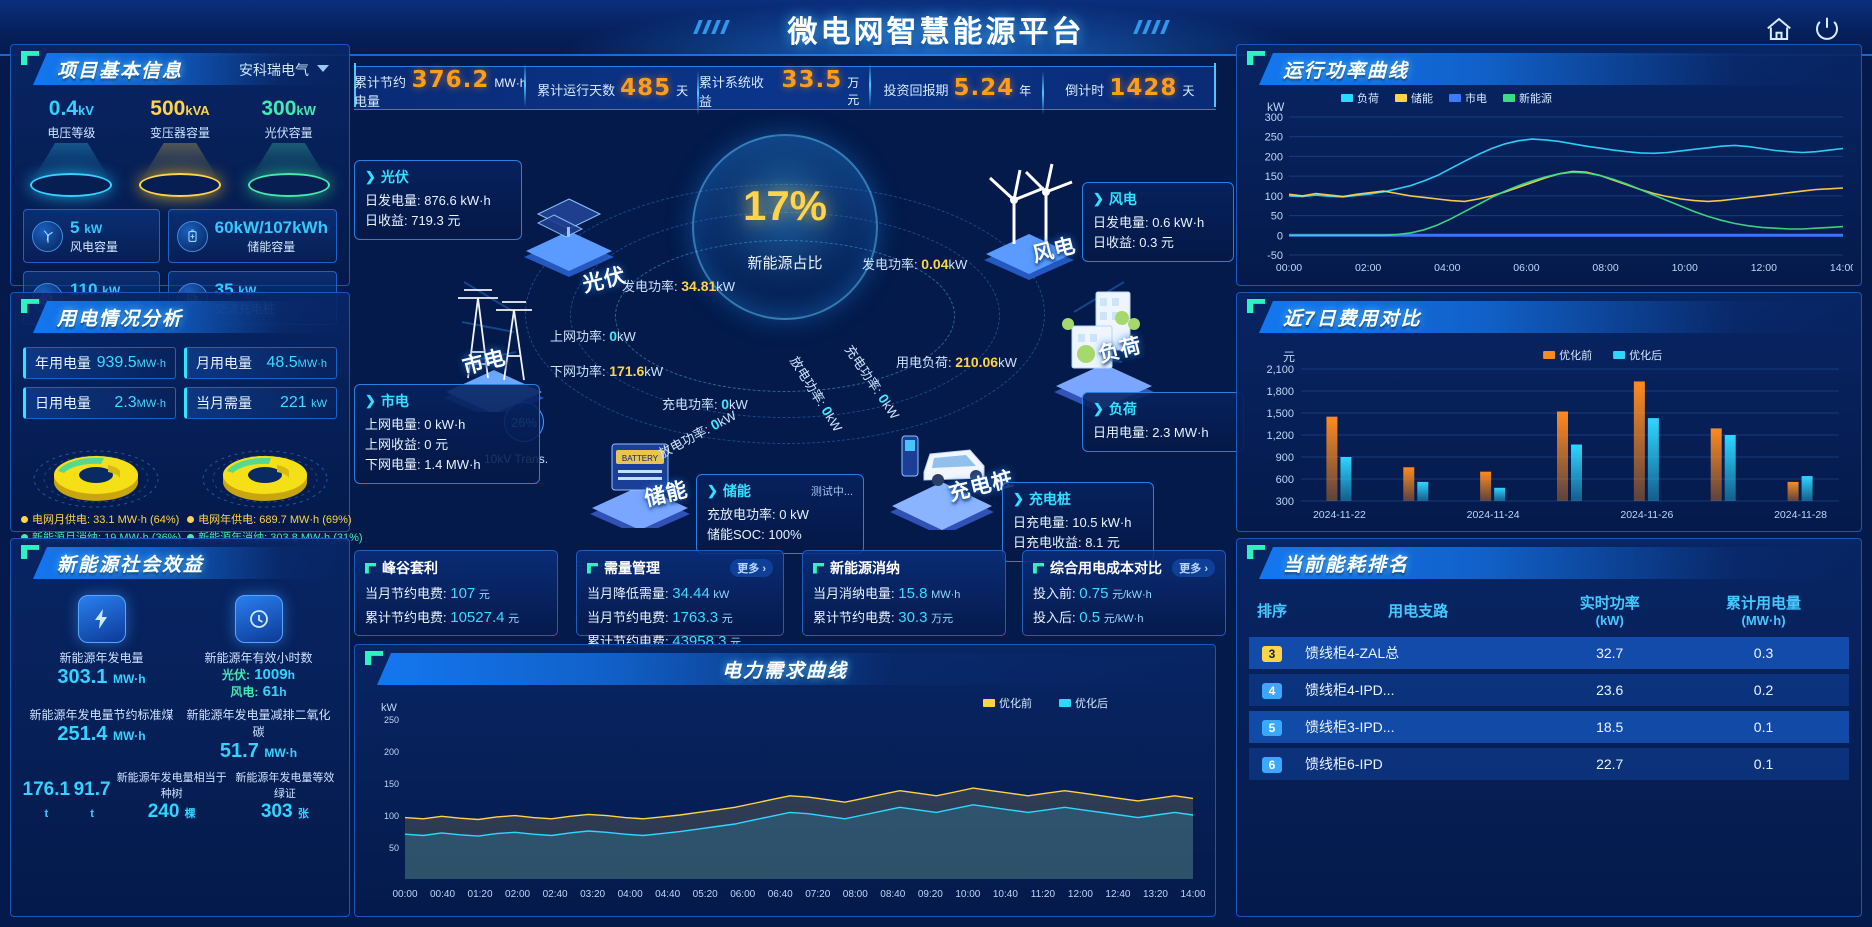  Describe the element at coordinates (721, 595) in the screenshot. I see `row-unit: kW` at that location.